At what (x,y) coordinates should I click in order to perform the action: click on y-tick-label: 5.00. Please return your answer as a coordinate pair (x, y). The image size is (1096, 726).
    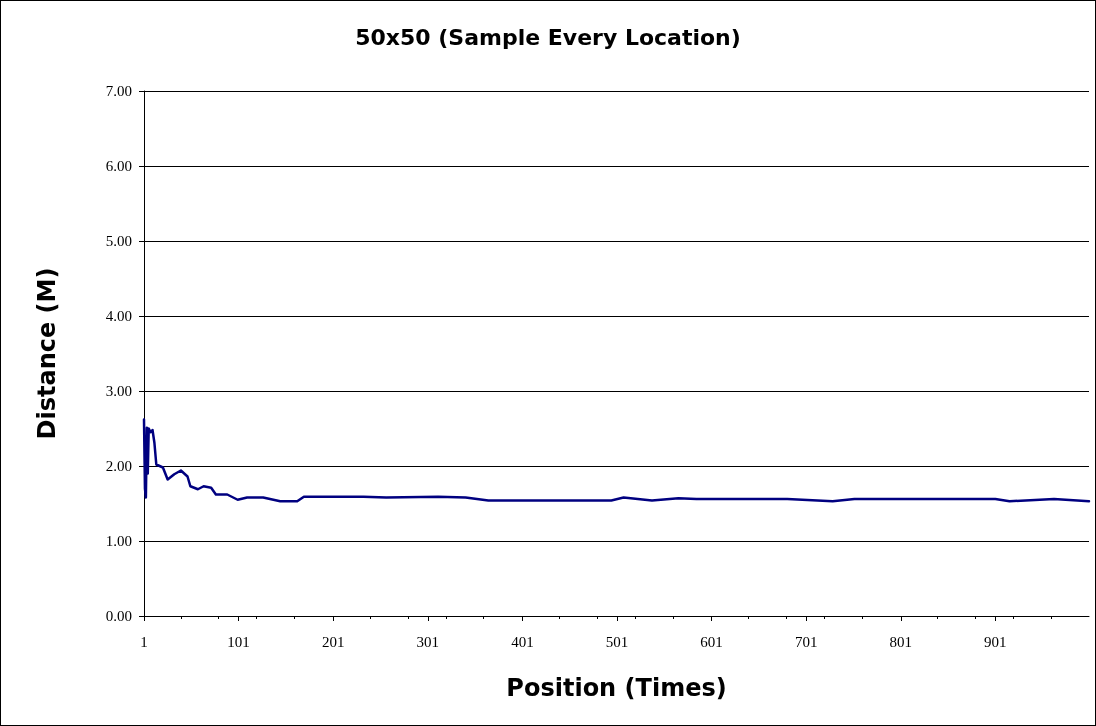
    Looking at the image, I should click on (118, 241).